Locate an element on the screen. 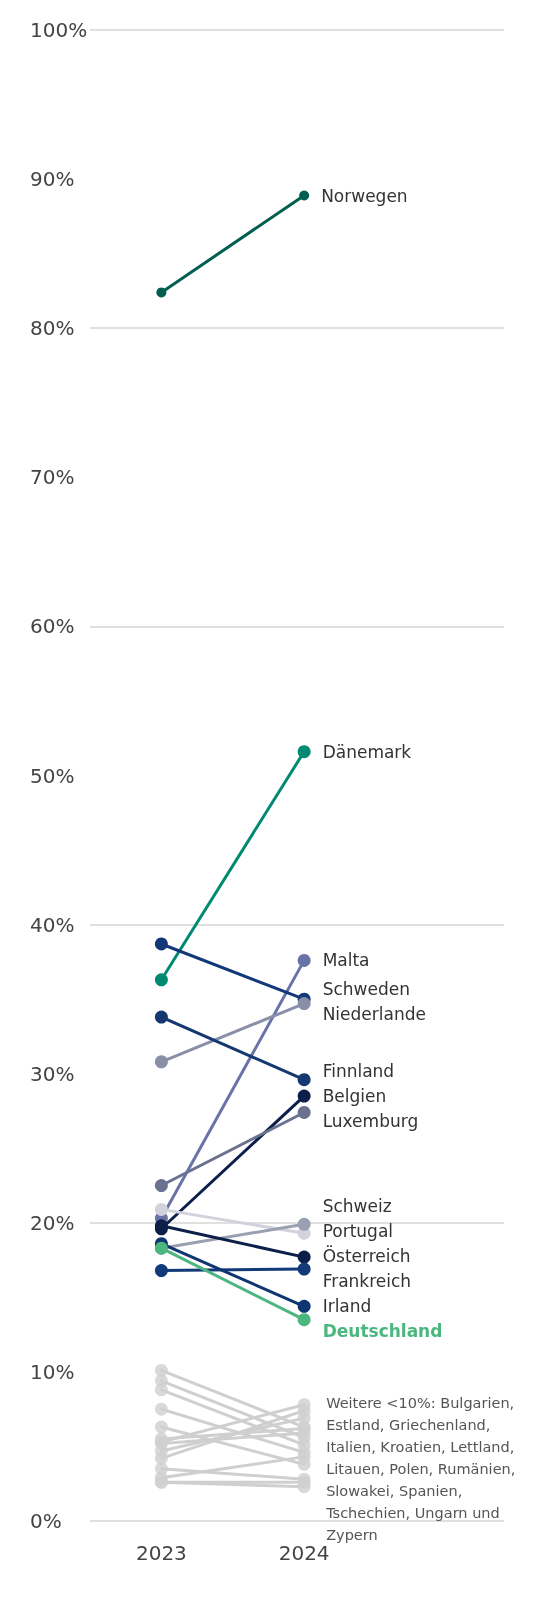 The height and width of the screenshot is (1599, 542). y-tick-label: 20% is located at coordinates (52, 1222).